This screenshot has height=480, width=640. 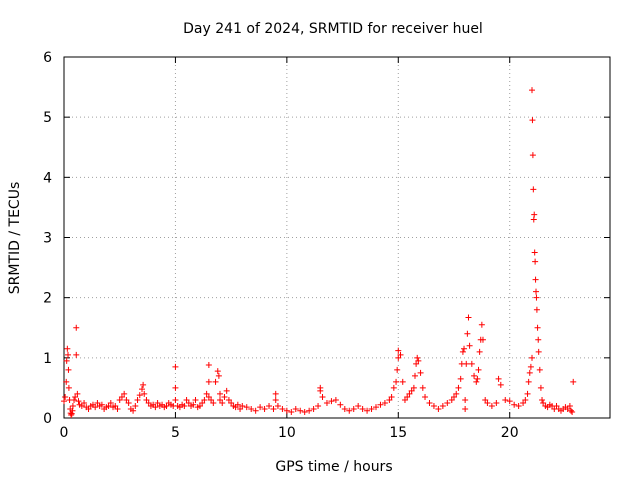 I want to click on y-tick-label: 0, so click(x=47, y=419).